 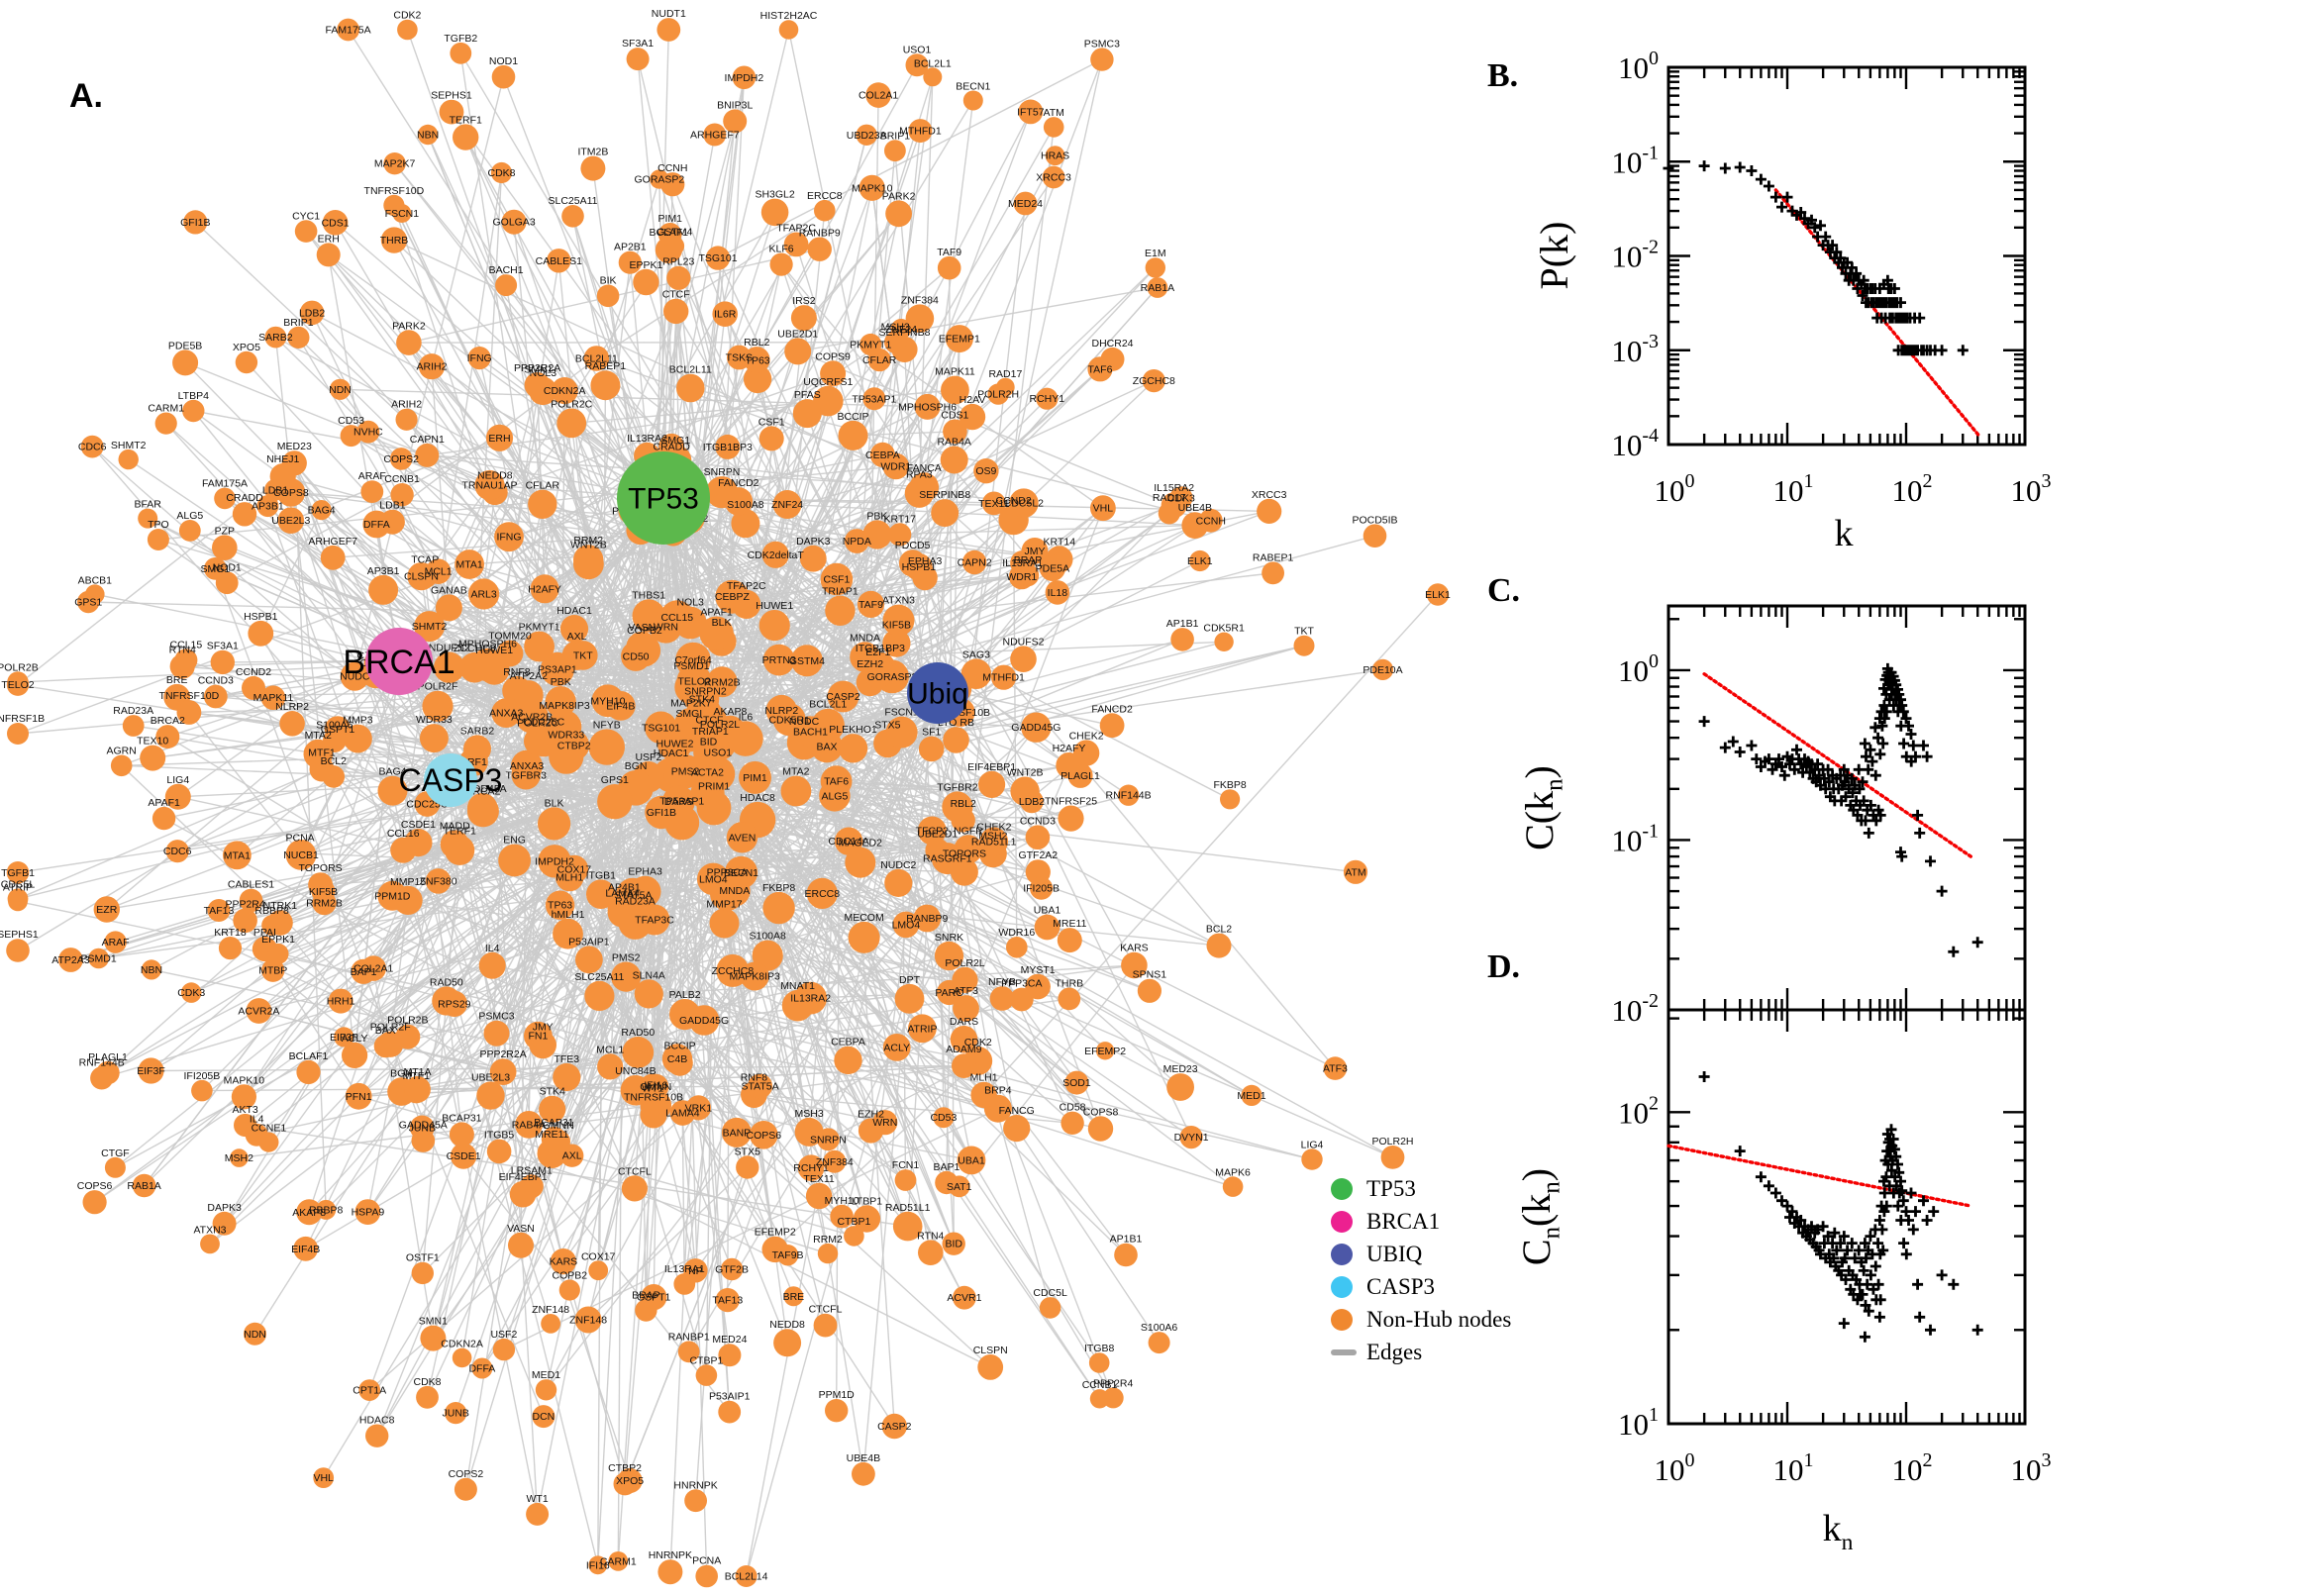 What do you see at coordinates (1542, 807) in the screenshot?
I see `y-axis-label: C(kn)` at bounding box center [1542, 807].